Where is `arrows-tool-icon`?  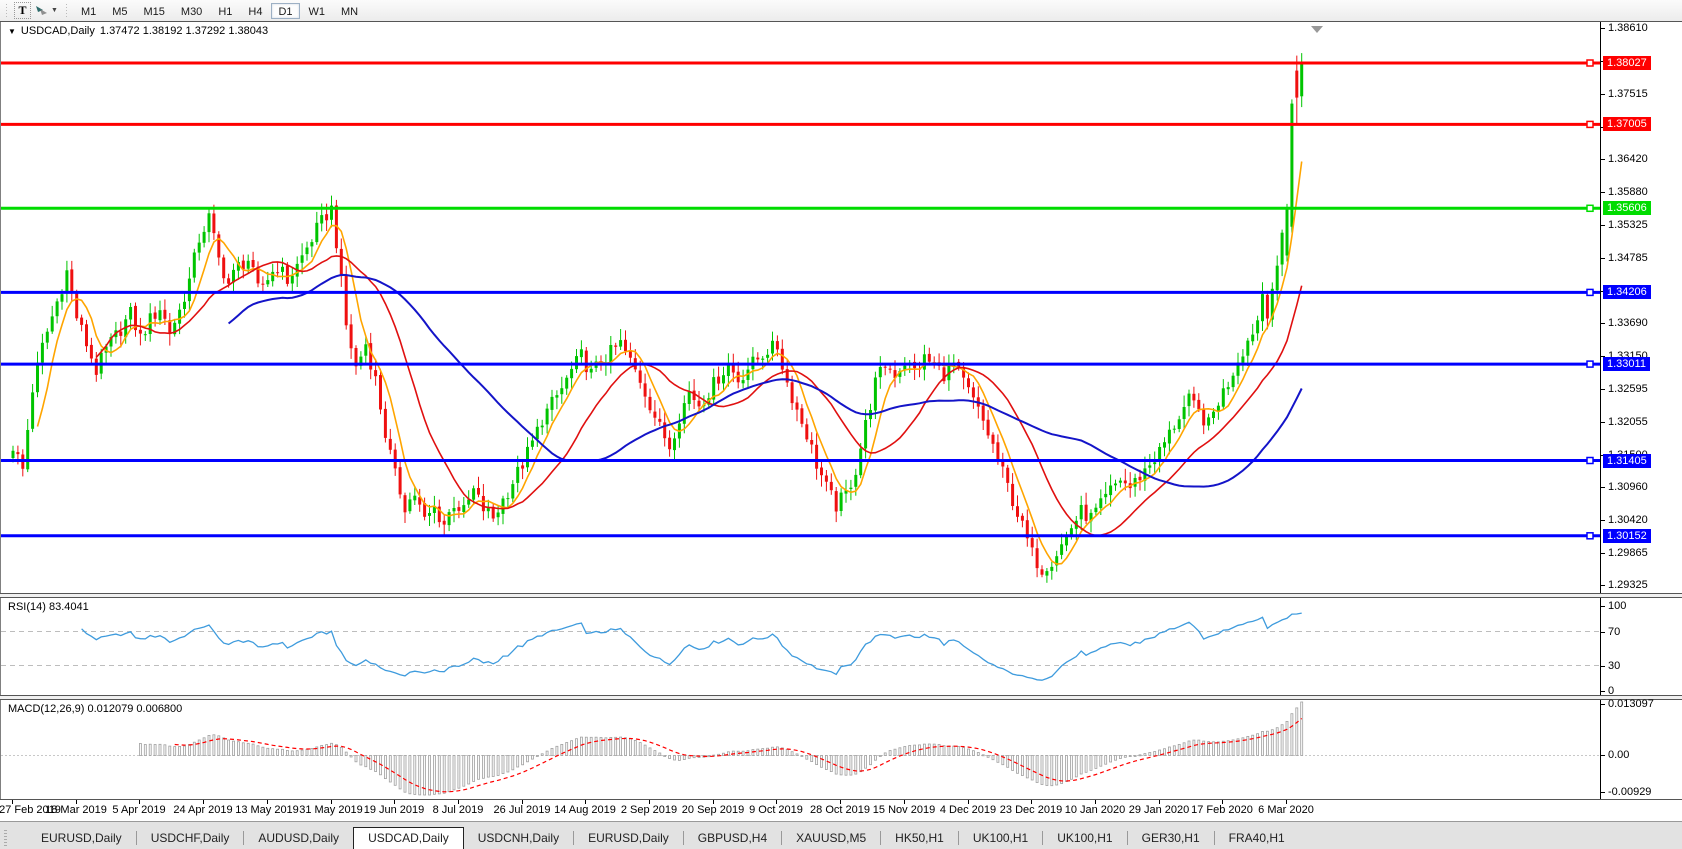
arrows-tool-icon is located at coordinates (41, 10).